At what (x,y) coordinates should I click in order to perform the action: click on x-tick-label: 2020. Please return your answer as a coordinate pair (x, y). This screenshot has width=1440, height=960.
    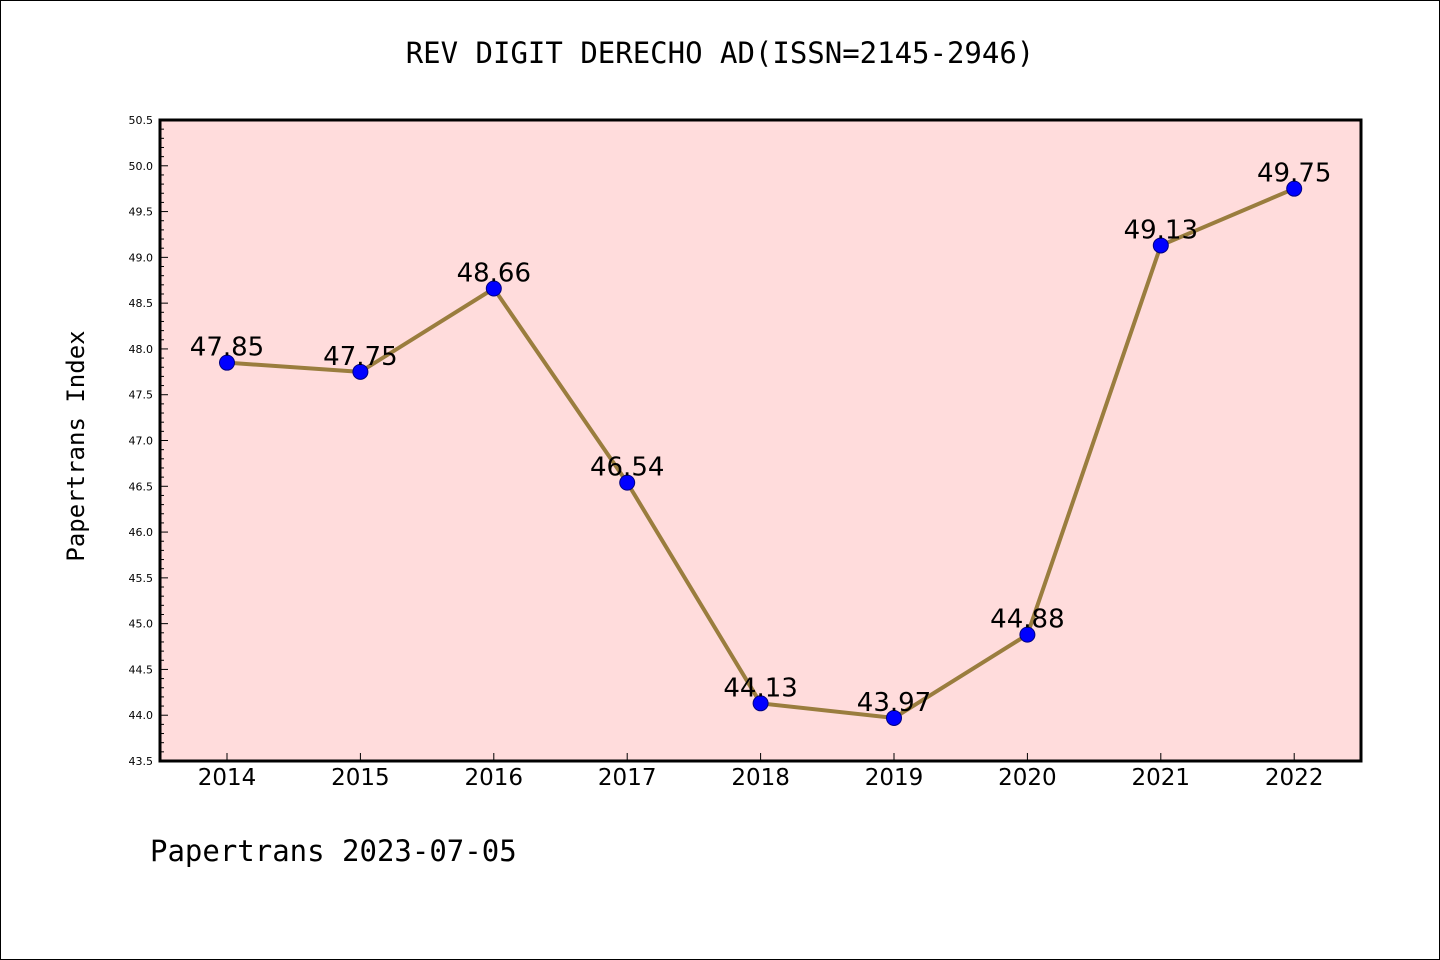
    Looking at the image, I should click on (1027, 778).